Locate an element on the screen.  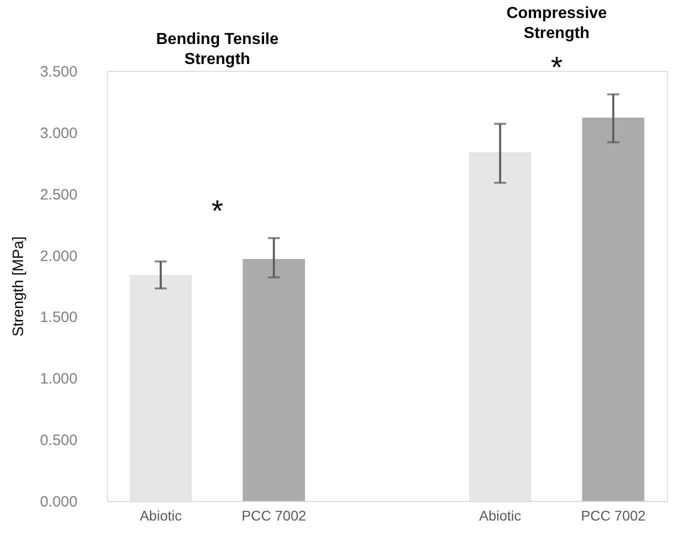
text: Bending Tensile Strength is located at coordinates (217, 49).